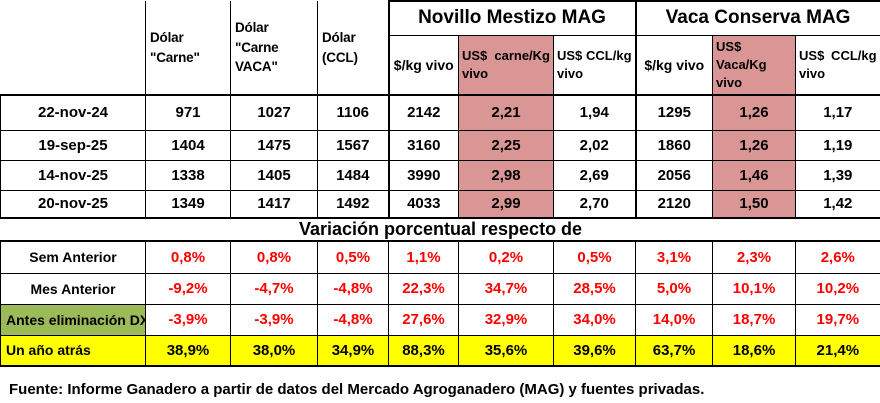  What do you see at coordinates (353, 49) in the screenshot?
I see `col-header-dolar-ccl: Dólar (CCL)` at bounding box center [353, 49].